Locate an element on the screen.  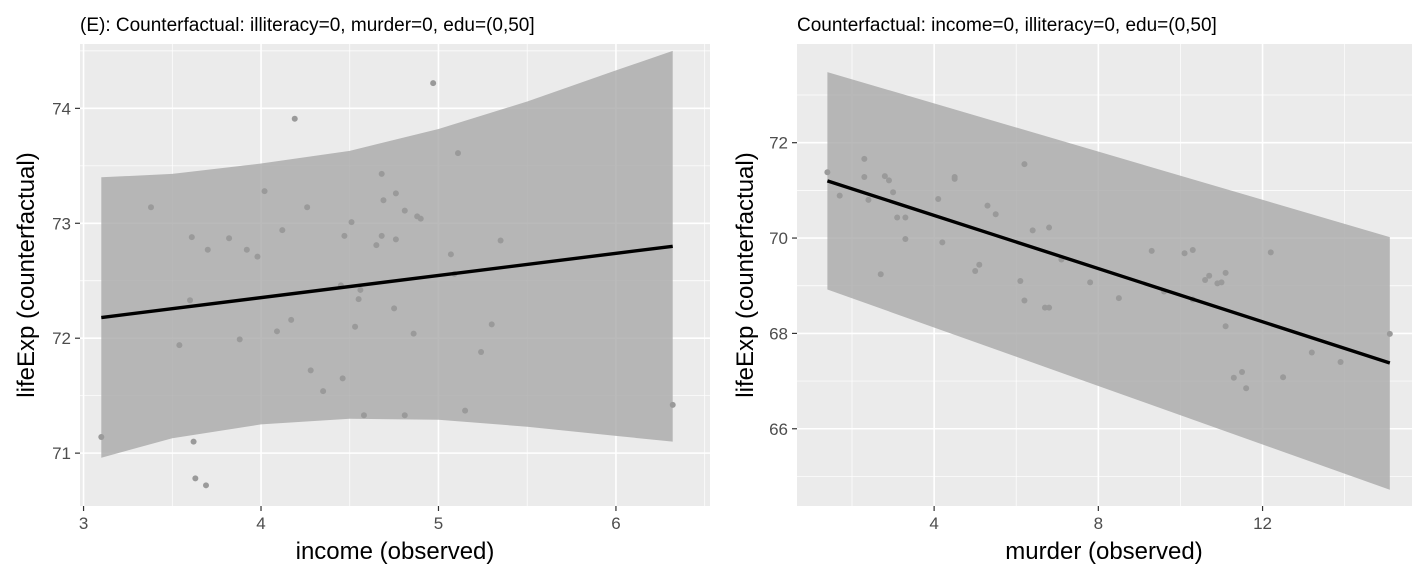
right-x-tick-label: 4 is located at coordinates (933, 523).